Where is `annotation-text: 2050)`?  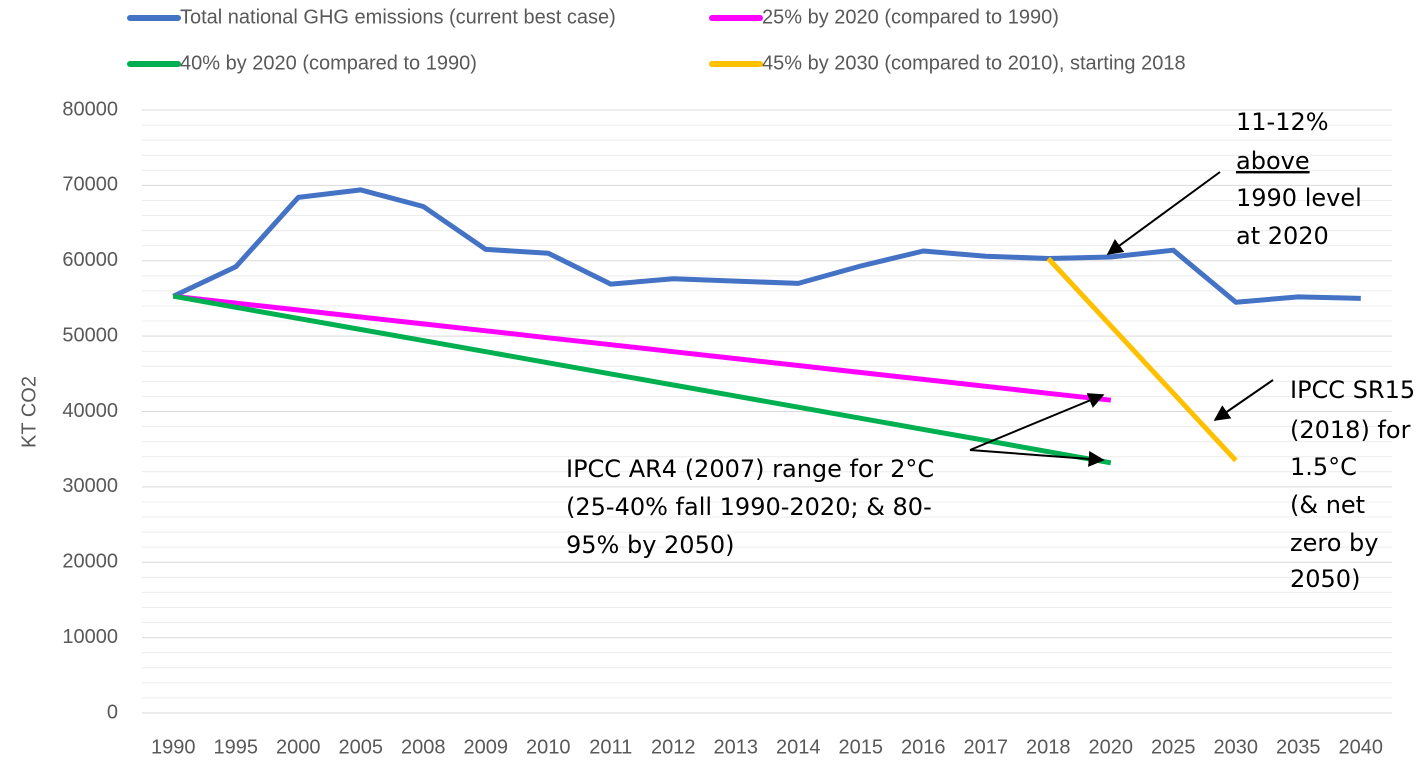 annotation-text: 2050) is located at coordinates (1325, 579).